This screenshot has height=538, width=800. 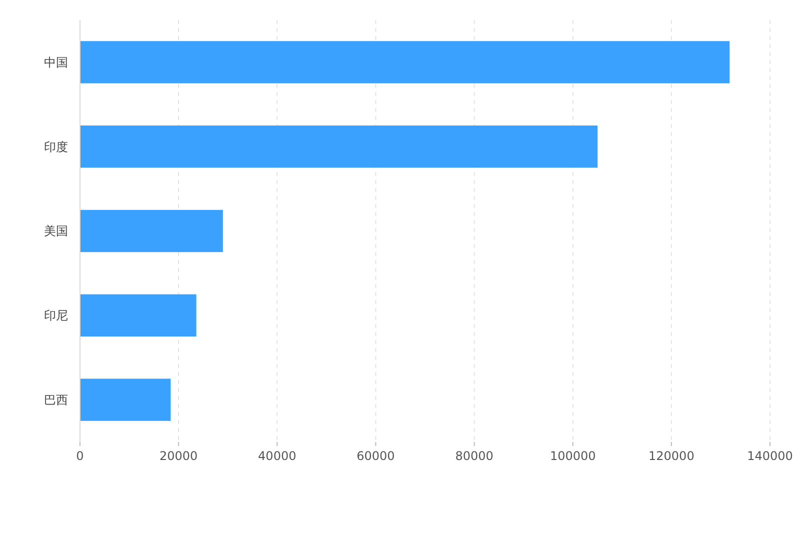 What do you see at coordinates (56, 147) in the screenshot?
I see `y-tick-label: 印度` at bounding box center [56, 147].